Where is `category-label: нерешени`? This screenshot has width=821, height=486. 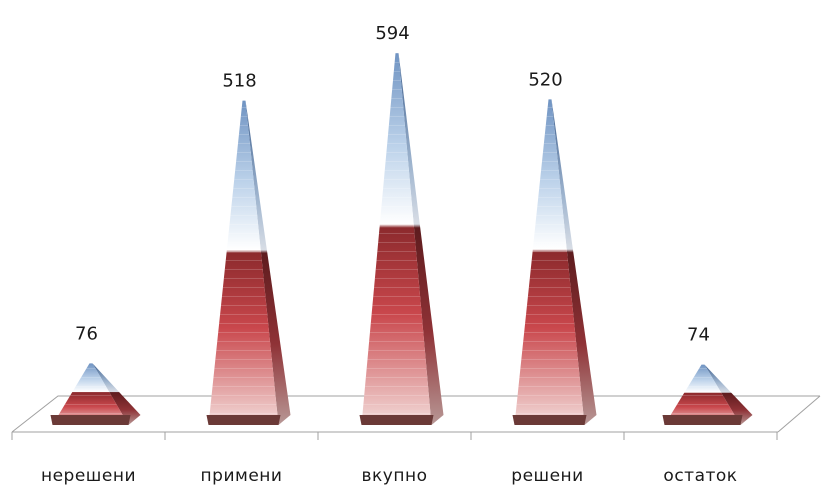 category-label: нерешени is located at coordinates (88, 476).